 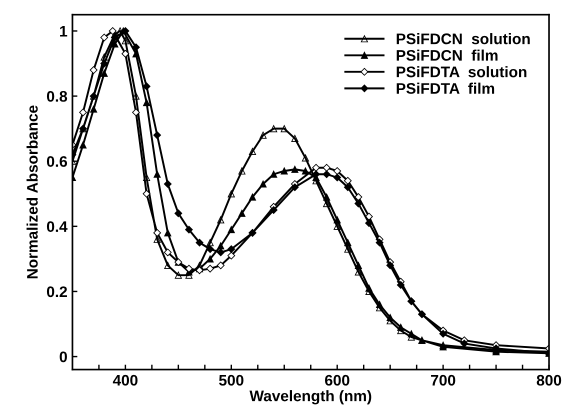 I want to click on x-tick-label: 700, so click(x=443, y=380).